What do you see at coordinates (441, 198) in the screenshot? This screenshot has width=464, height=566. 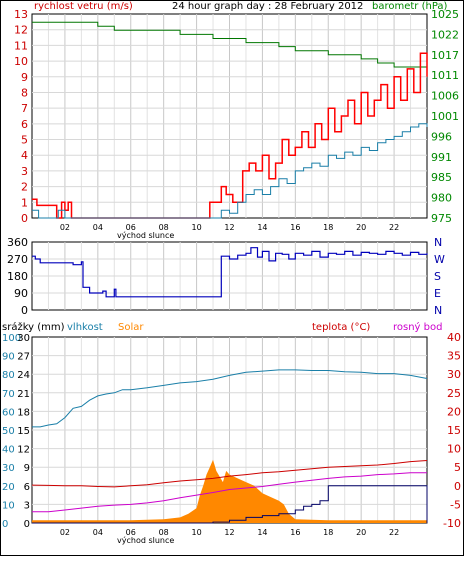 I see `tick-label: 980` at bounding box center [441, 198].